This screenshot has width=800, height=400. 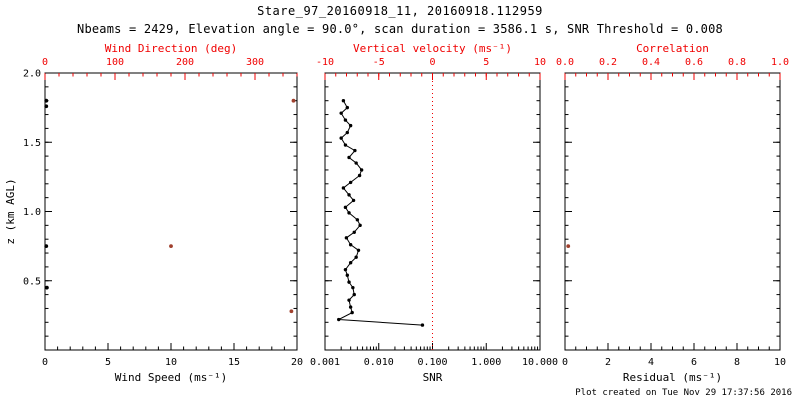 I want to click on x-axis-title-wind: Wind Speed (ms⁻¹), so click(x=171, y=377).